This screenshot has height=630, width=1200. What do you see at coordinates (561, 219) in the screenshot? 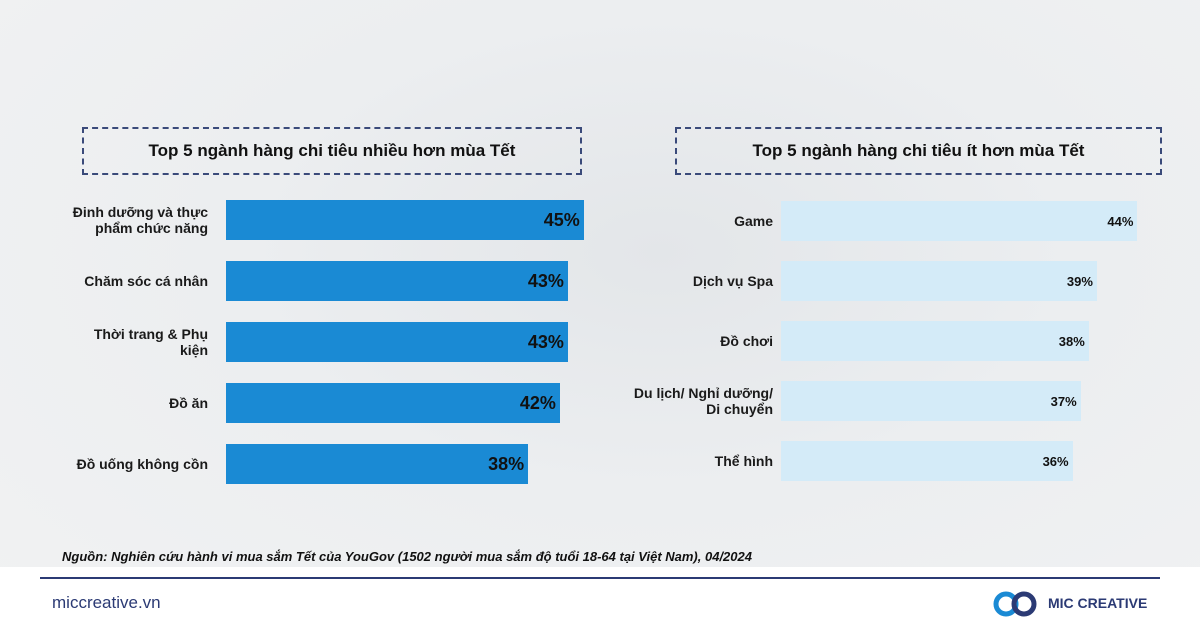
I see `value-label: 45%` at bounding box center [561, 219].